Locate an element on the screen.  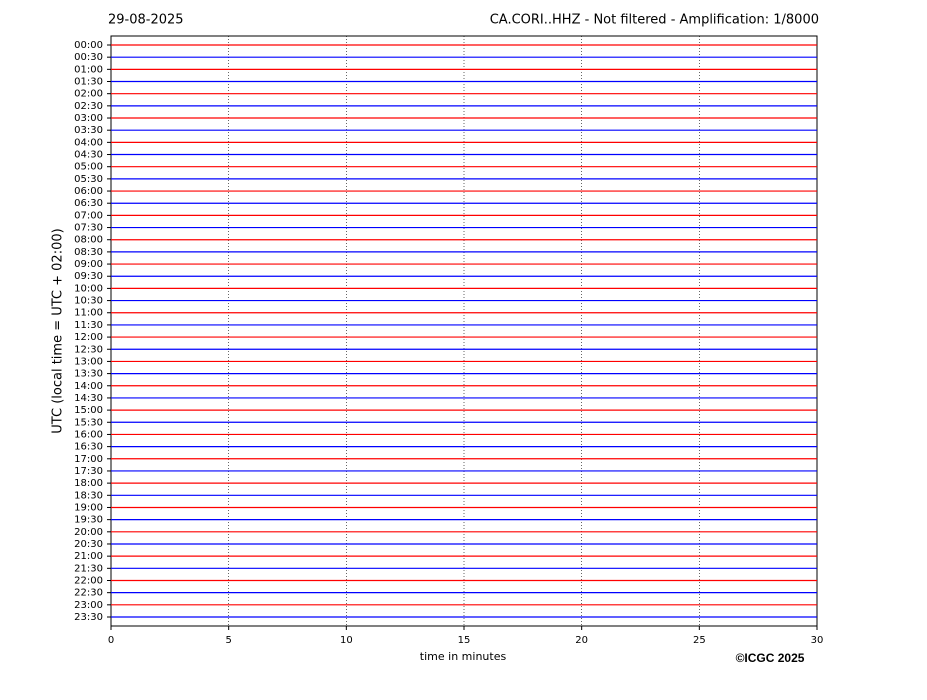
y-tick-label: 19:30 is located at coordinates (88, 520).